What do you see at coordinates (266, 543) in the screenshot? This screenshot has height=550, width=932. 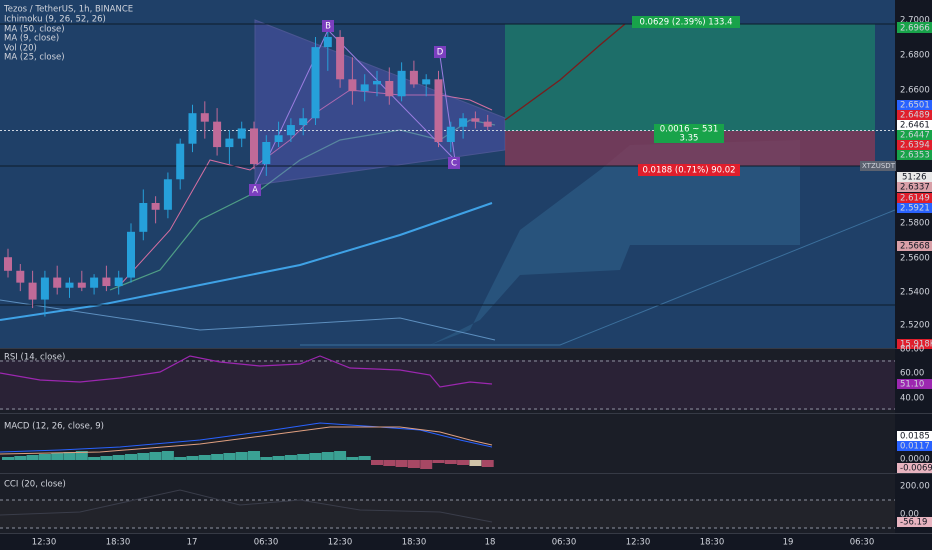 I see `time-label: 06:30` at bounding box center [266, 543].